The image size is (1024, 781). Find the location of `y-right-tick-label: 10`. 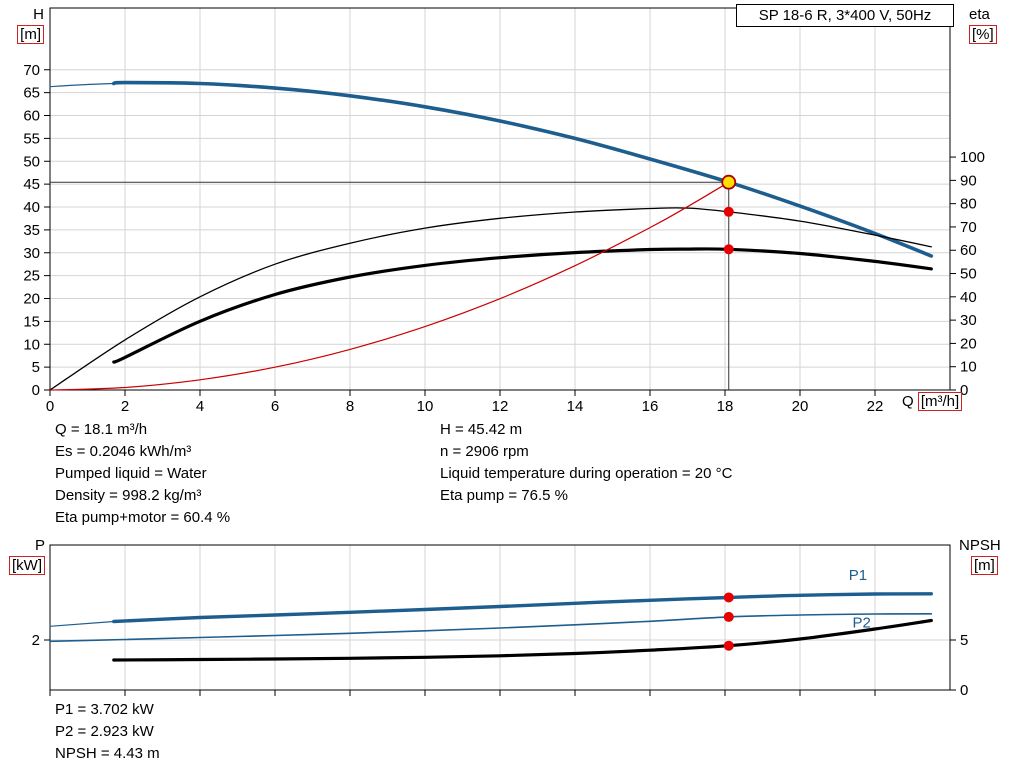

y-right-tick-label: 10 is located at coordinates (968, 367).